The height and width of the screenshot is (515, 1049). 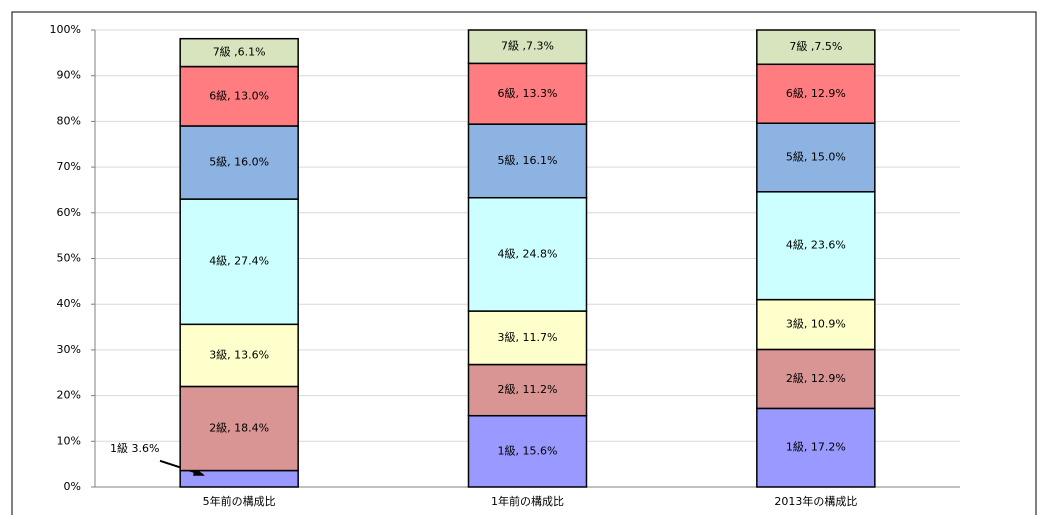 What do you see at coordinates (815, 501) in the screenshot?
I see `x-tick-label: 2013年の構成比` at bounding box center [815, 501].